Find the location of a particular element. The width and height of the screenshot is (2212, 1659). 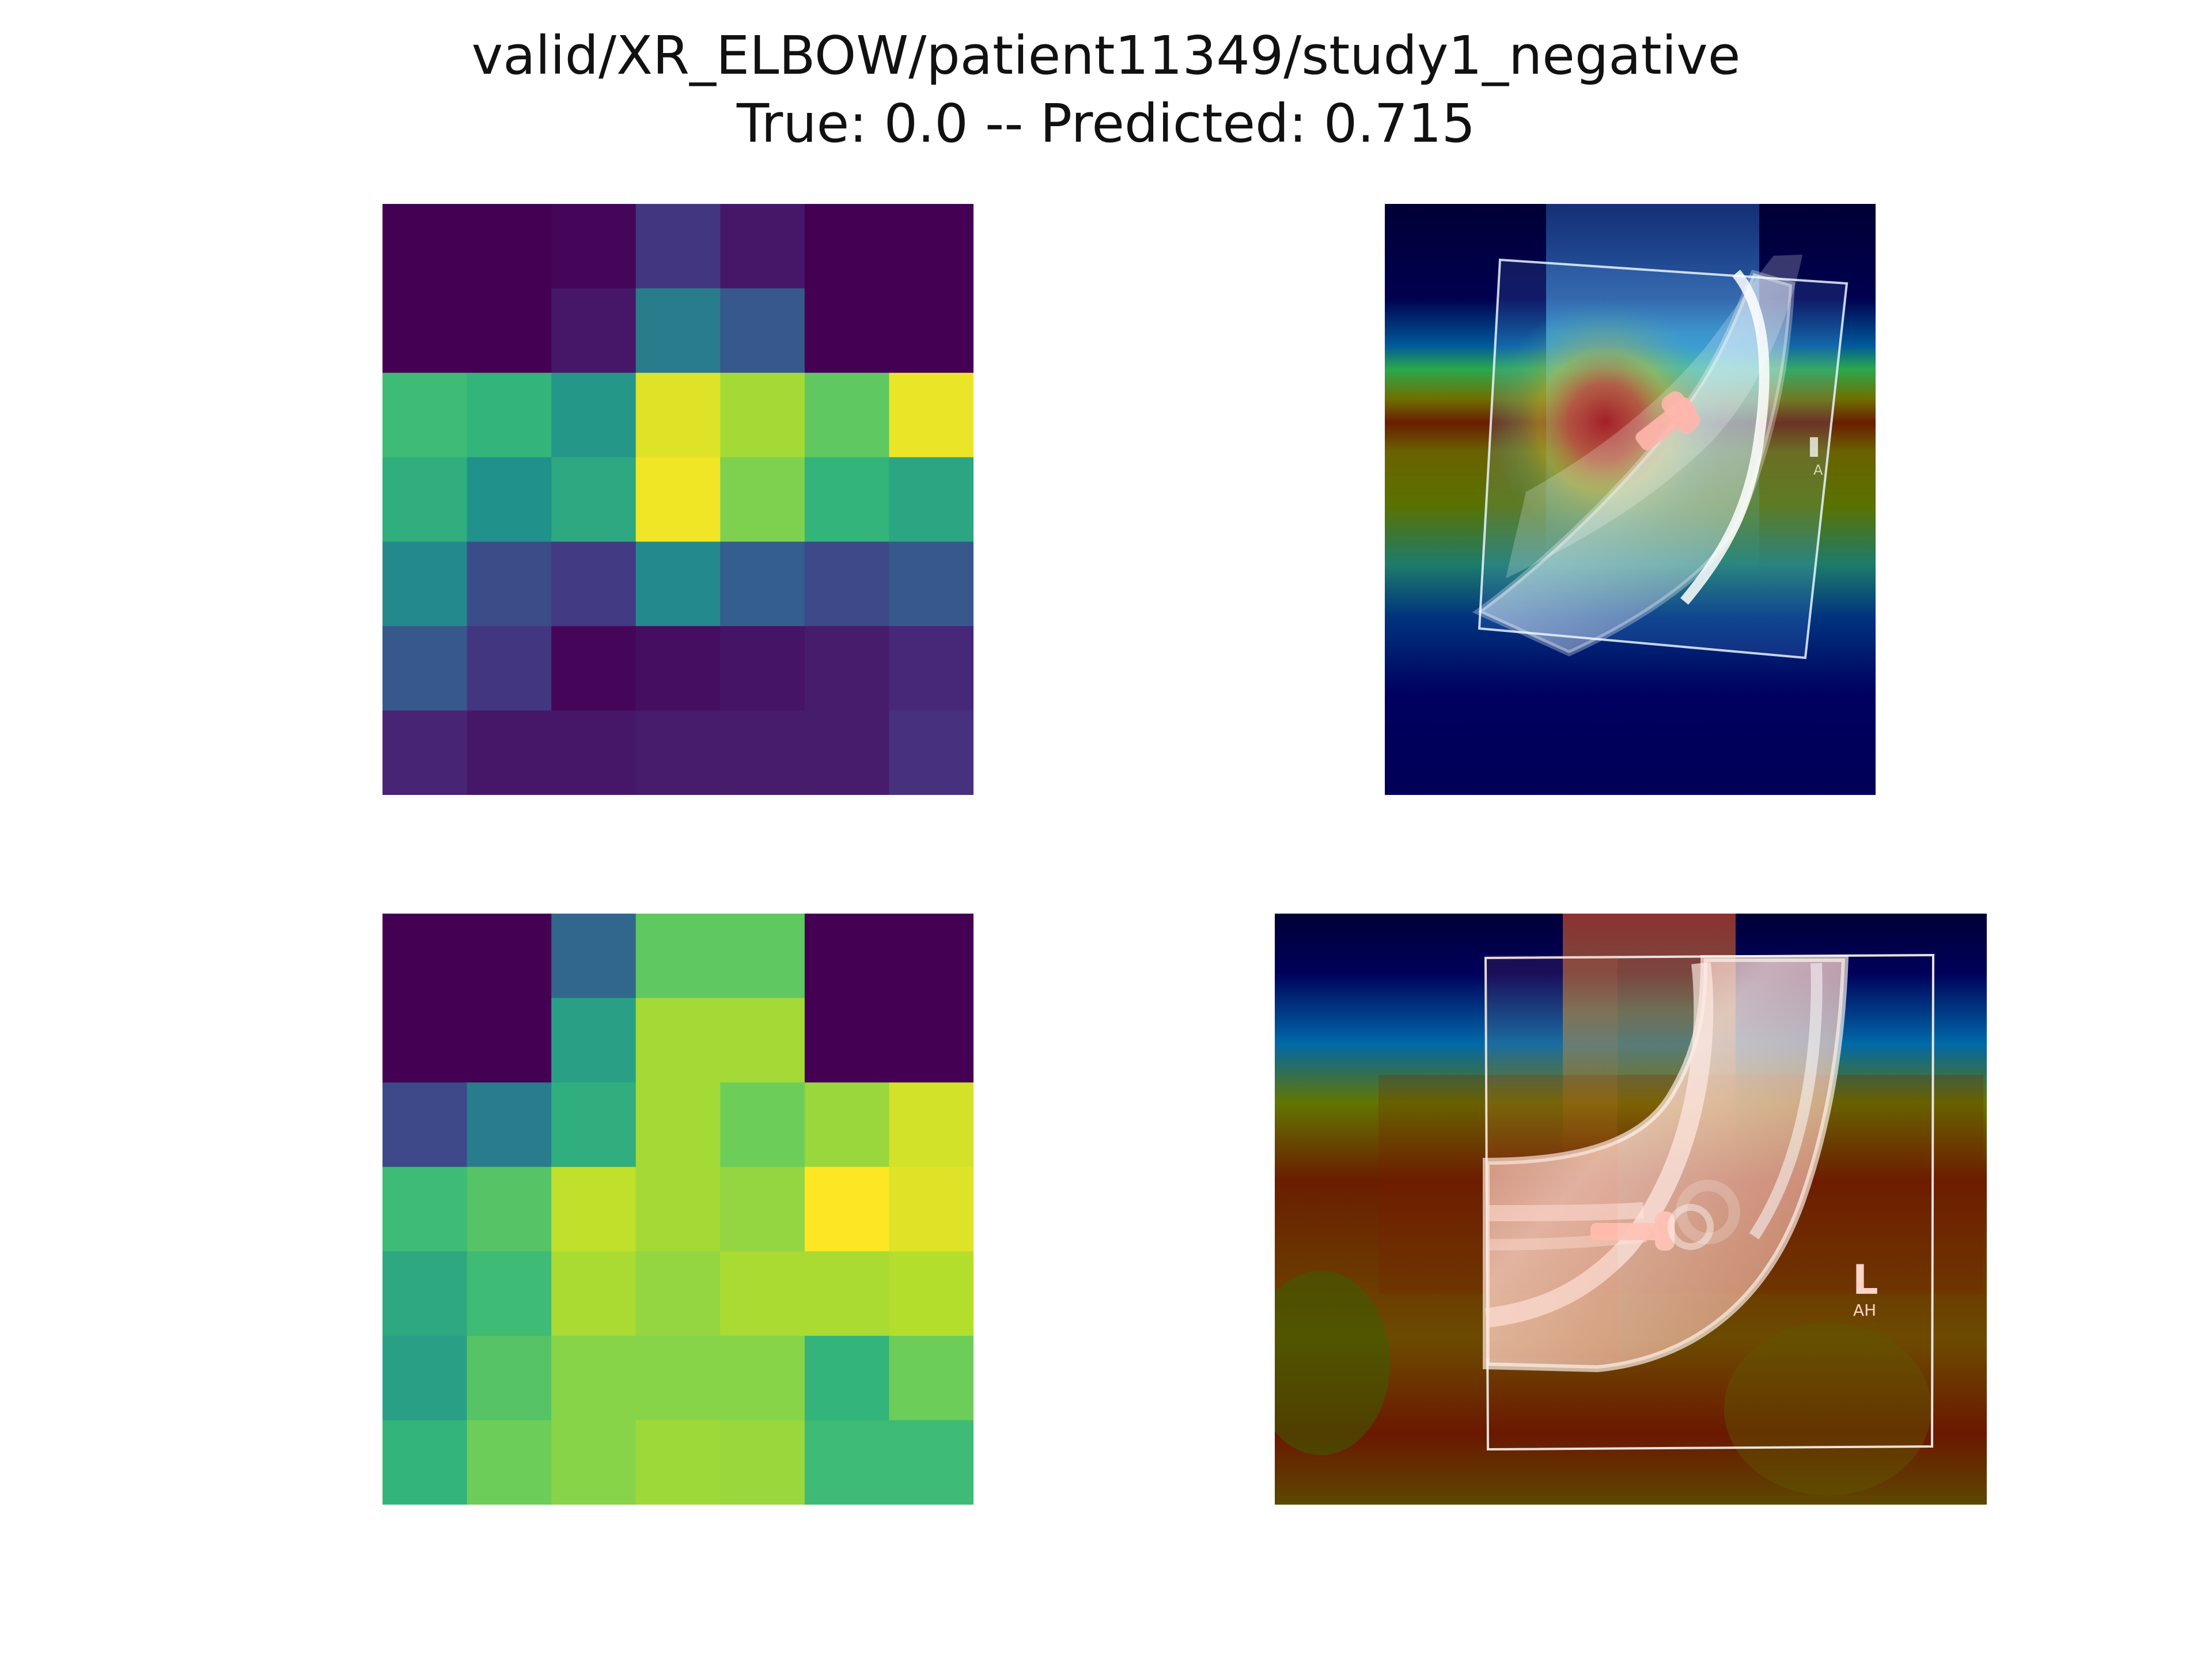

overlay-image-top: A is located at coordinates (1630, 499).